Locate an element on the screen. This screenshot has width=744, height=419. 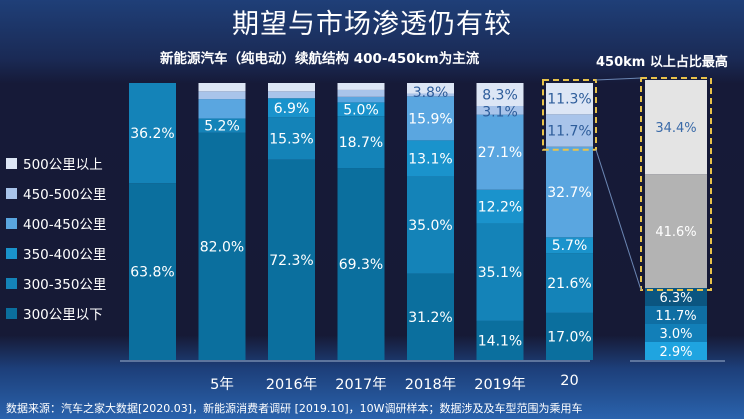
data-label: 11.3% is located at coordinates (569, 100).